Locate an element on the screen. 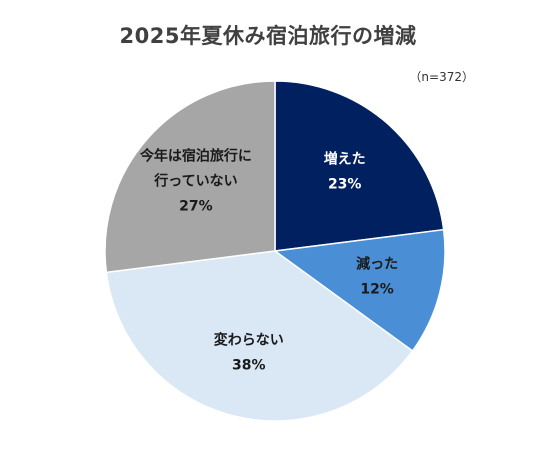 This screenshot has height=453, width=536. chart-title: 2025年夏休み宿泊旅行の増減 is located at coordinates (268, 36).